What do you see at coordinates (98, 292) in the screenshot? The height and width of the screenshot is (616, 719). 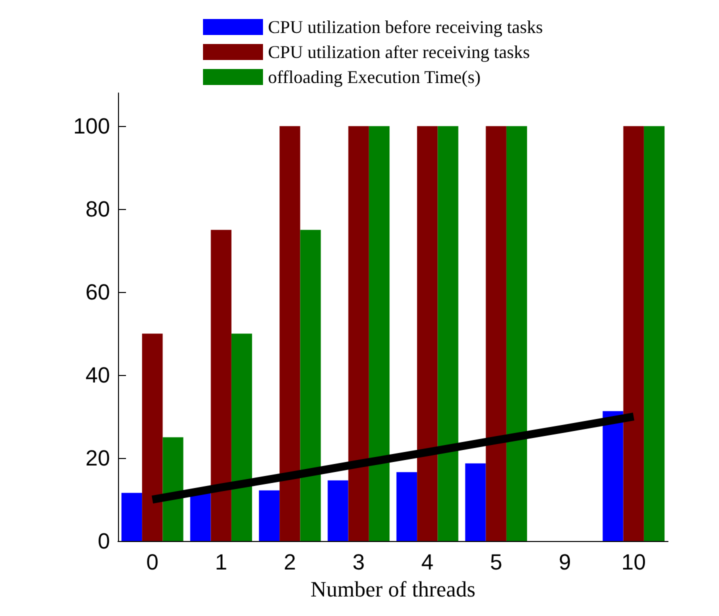 I see `y-tick-label: 60` at bounding box center [98, 292].